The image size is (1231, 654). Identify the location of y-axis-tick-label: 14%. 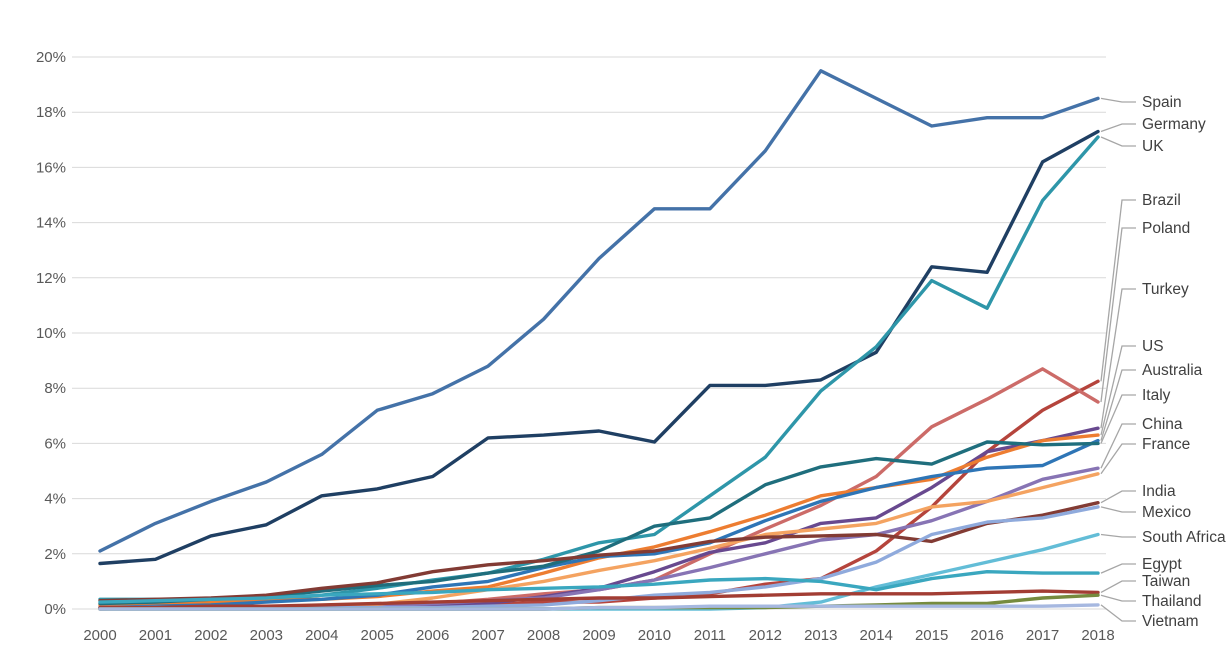
(51, 223).